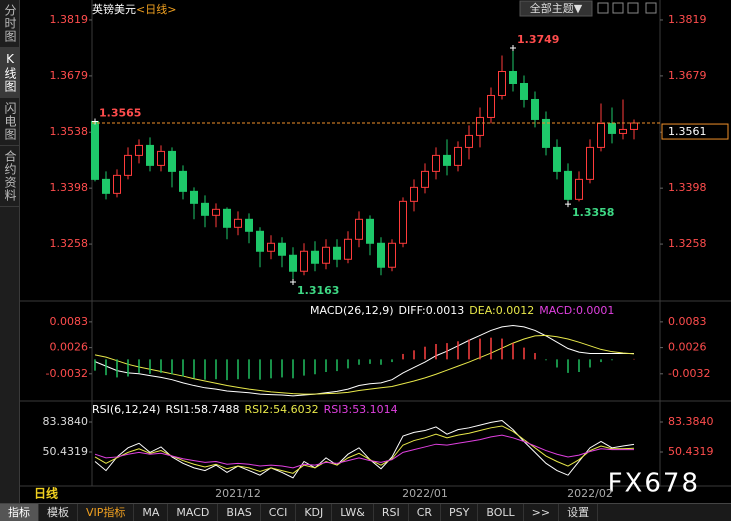 This screenshot has width=731, height=521. Describe the element at coordinates (590, 493) in the screenshot. I see `x-tick-label: 2022/02` at that location.